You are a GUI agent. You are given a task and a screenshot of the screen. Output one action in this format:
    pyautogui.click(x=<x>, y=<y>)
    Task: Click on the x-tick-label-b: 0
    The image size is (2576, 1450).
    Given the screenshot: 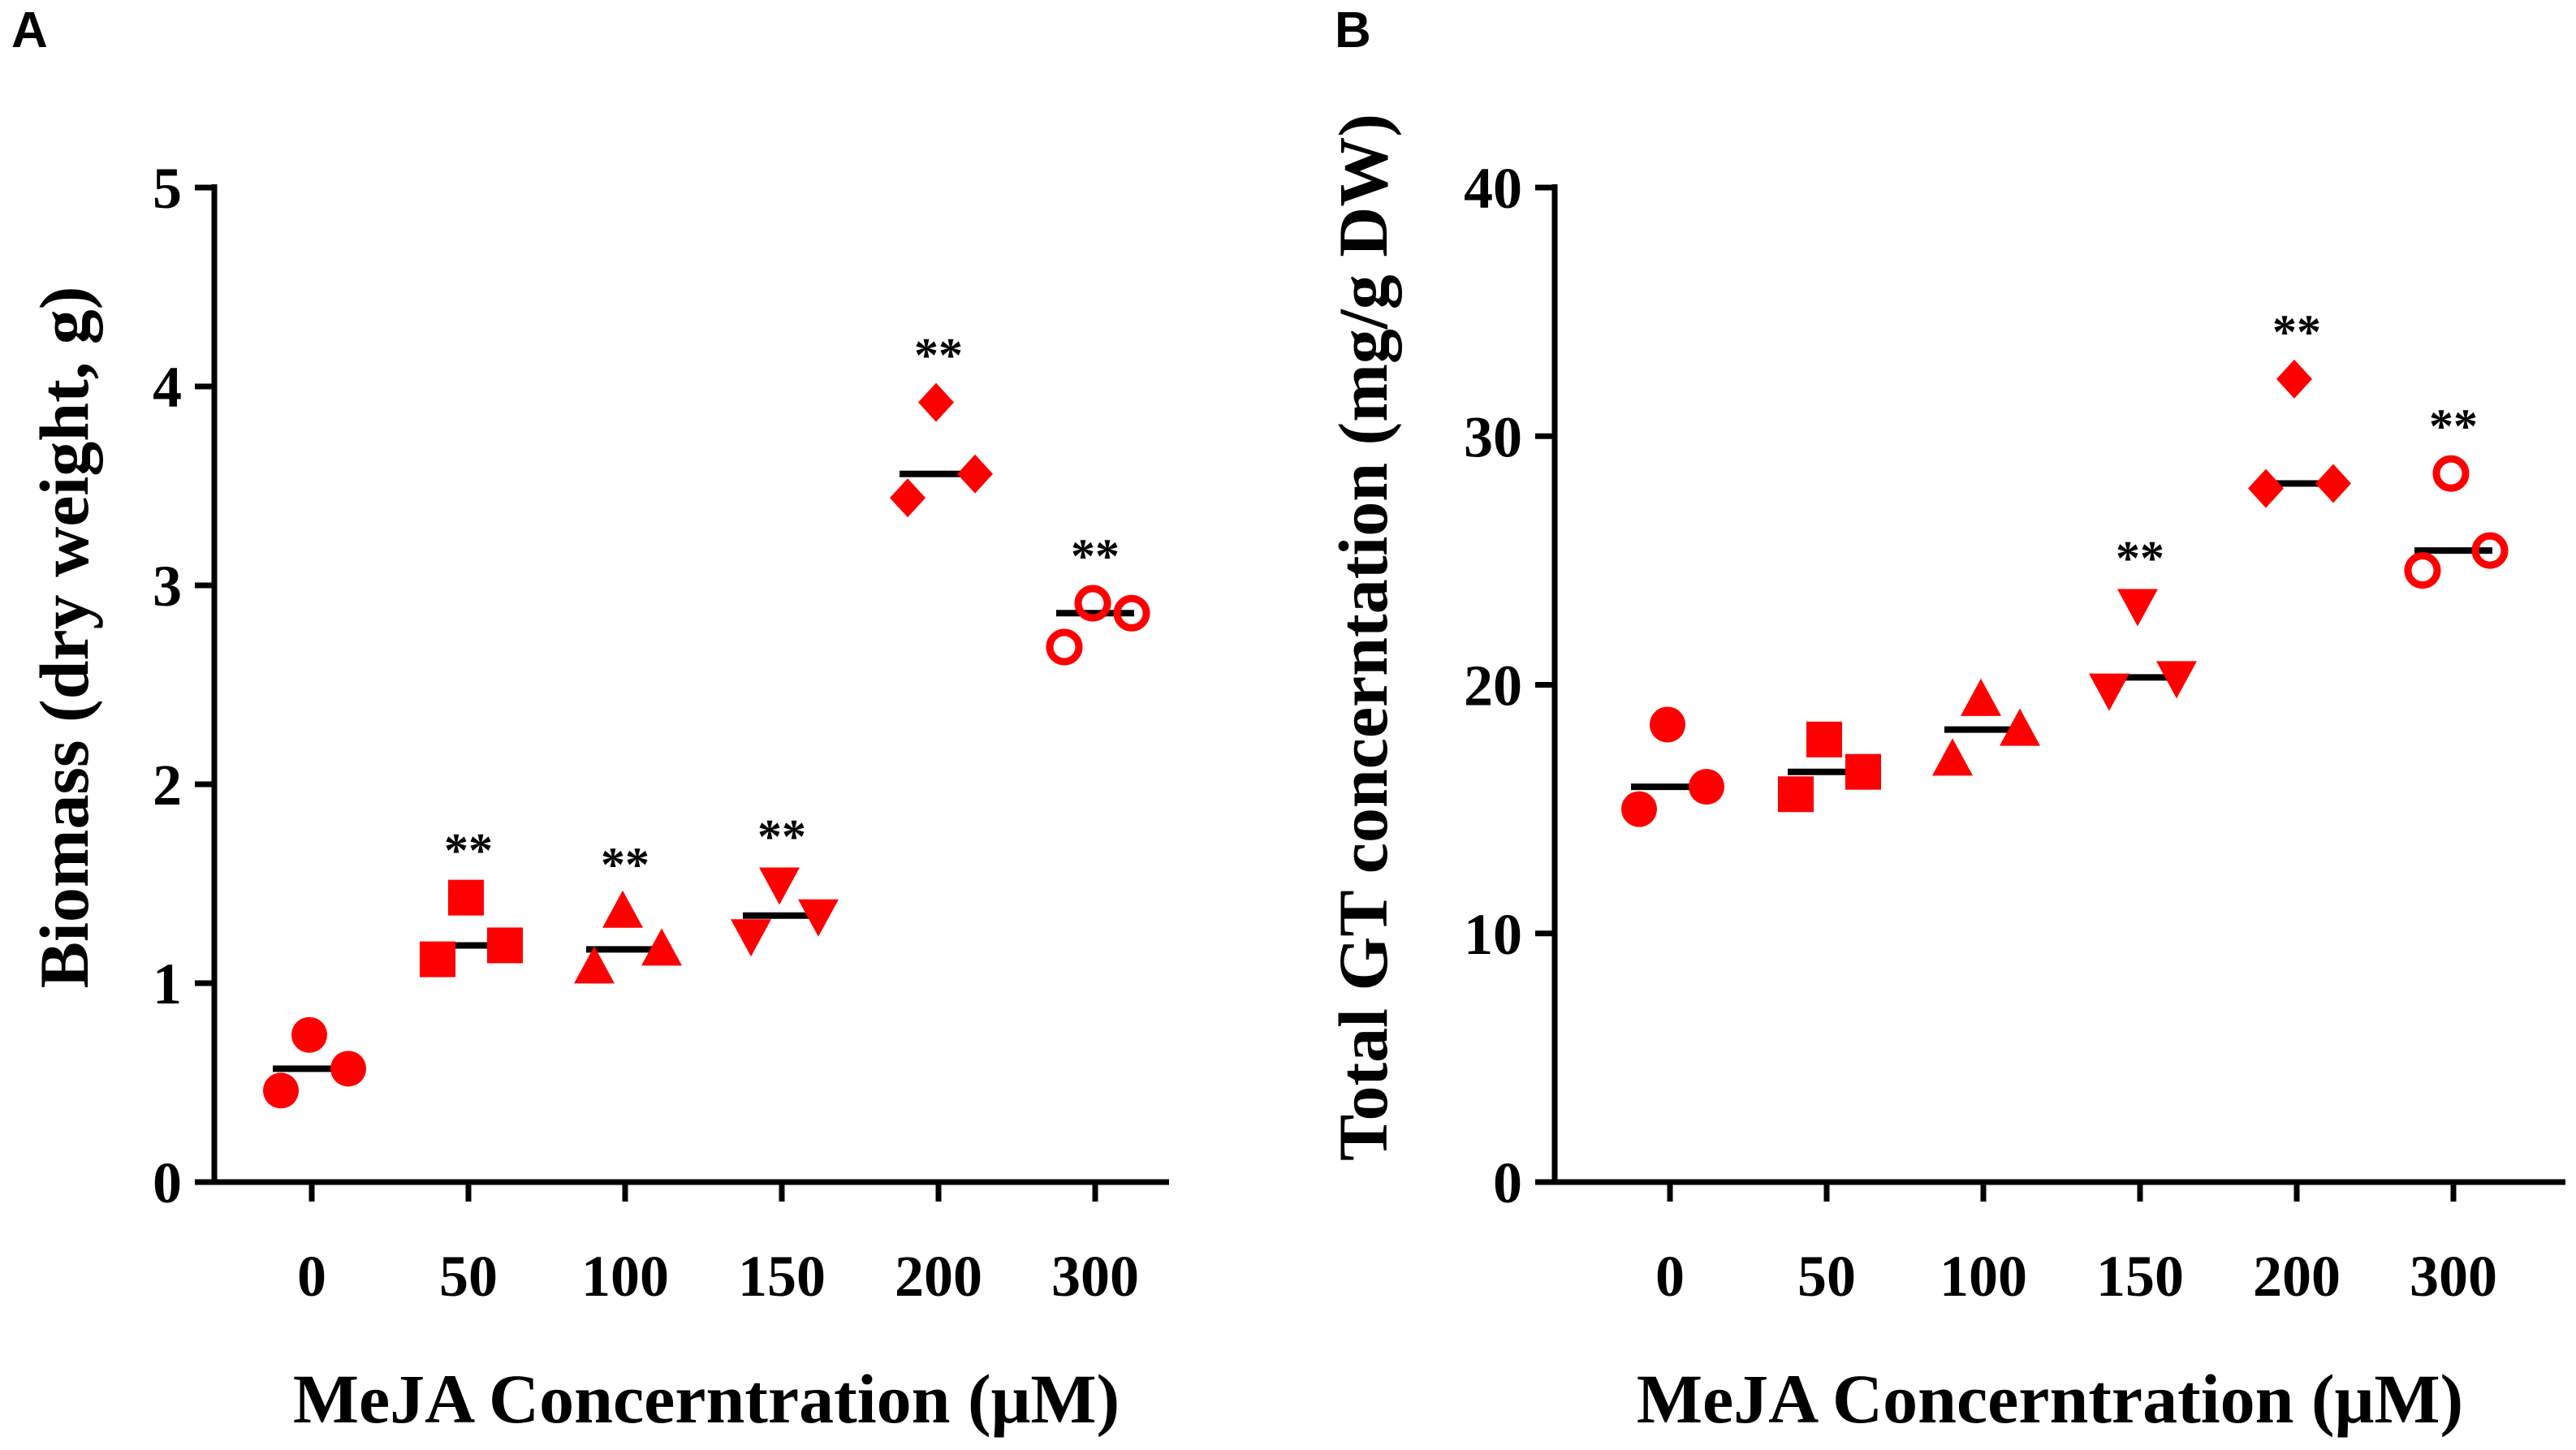 What is the action you would take?
    pyautogui.click(x=1670, y=1276)
    